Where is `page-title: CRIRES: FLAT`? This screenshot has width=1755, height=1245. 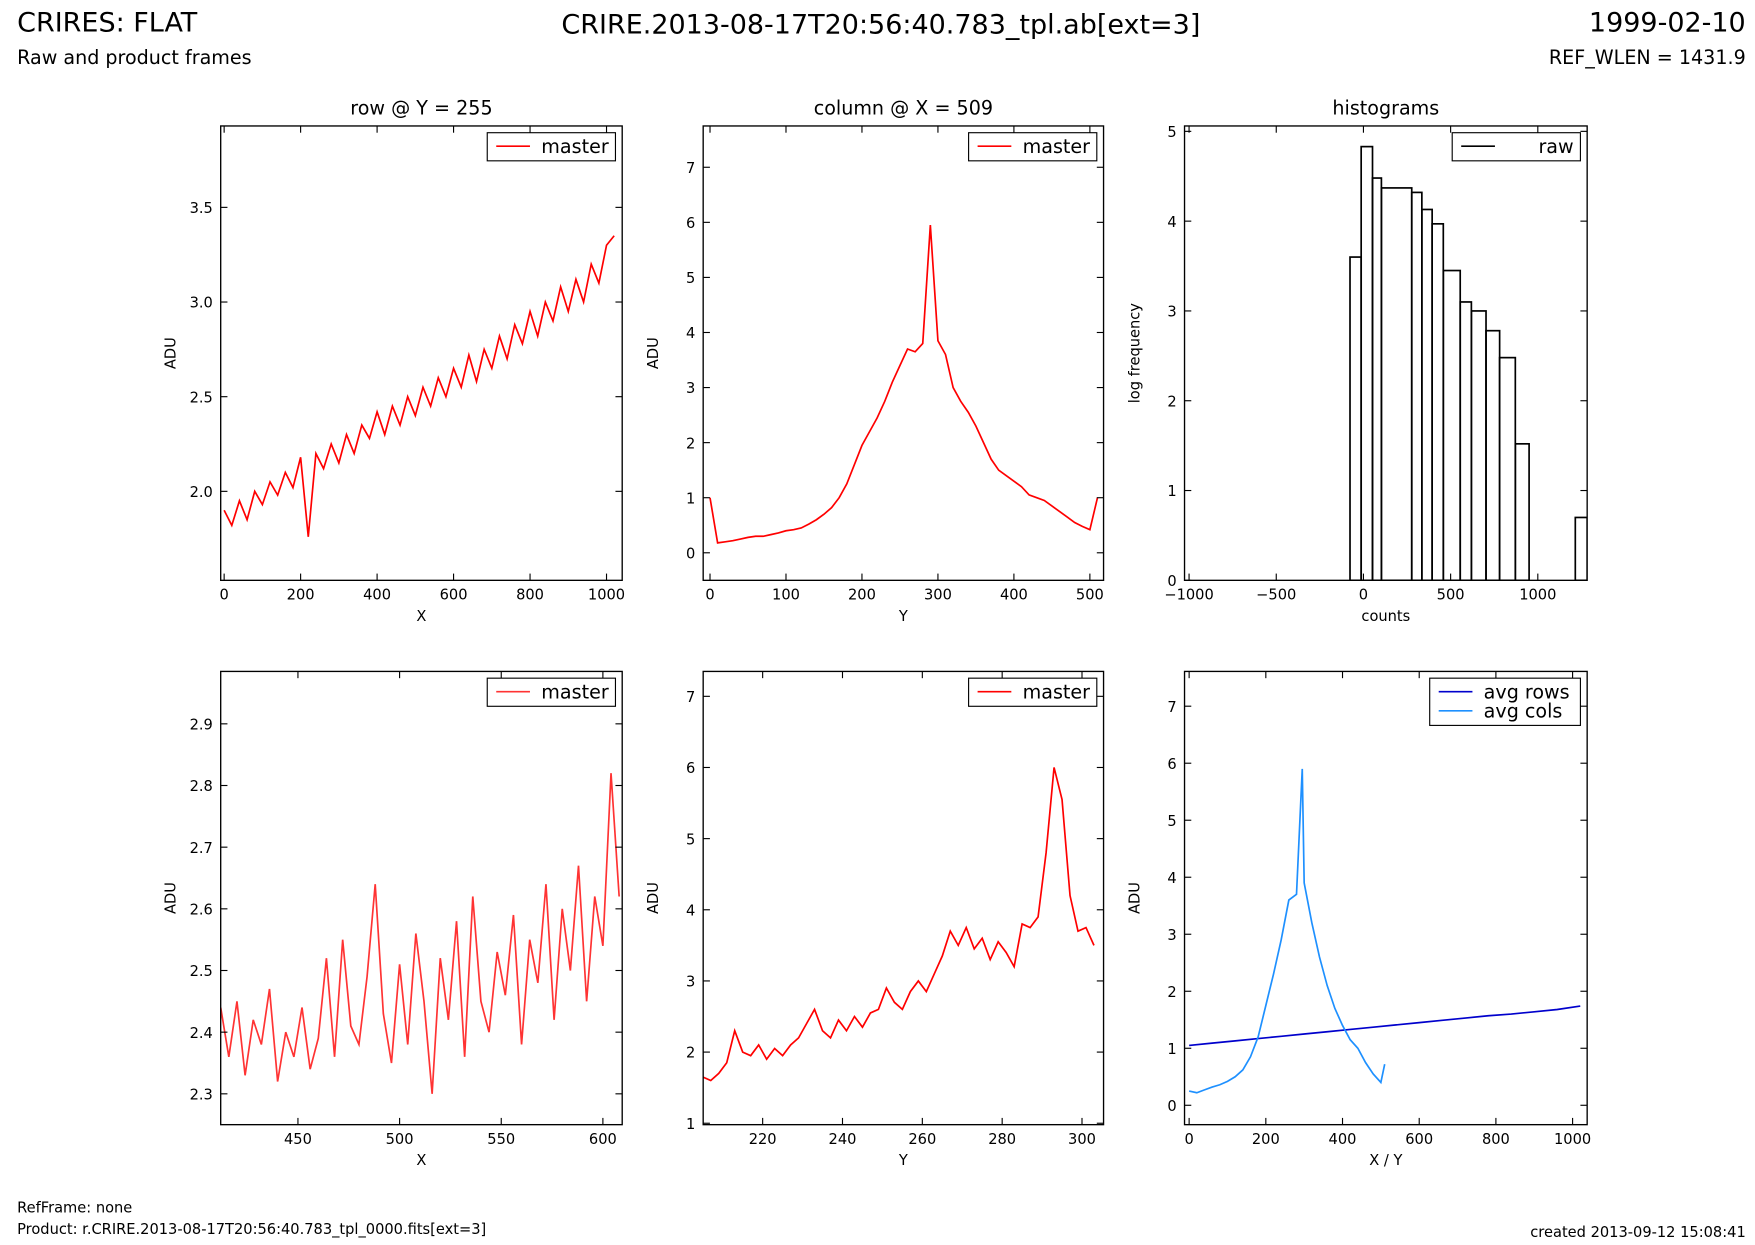
page-title: CRIRES: FLAT is located at coordinates (107, 22).